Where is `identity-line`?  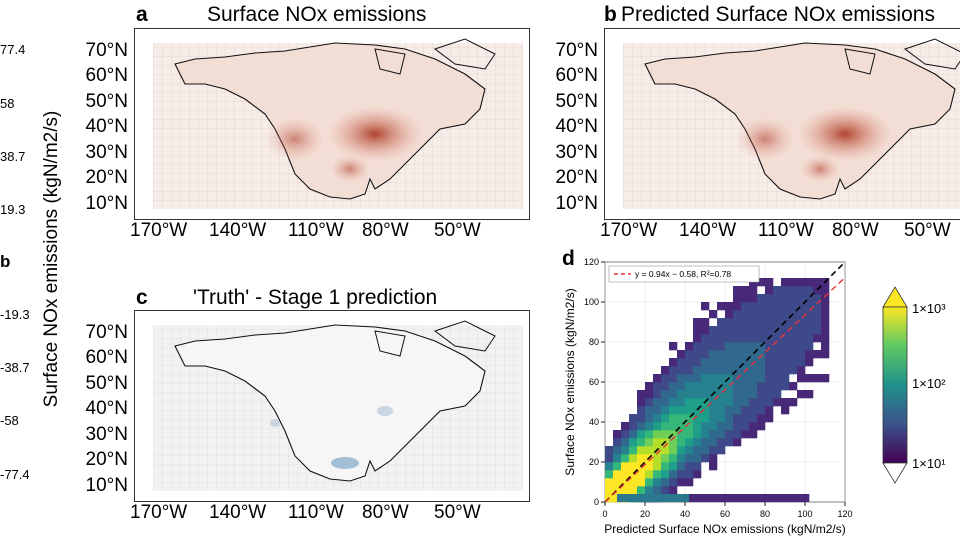 identity-line is located at coordinates (725, 382).